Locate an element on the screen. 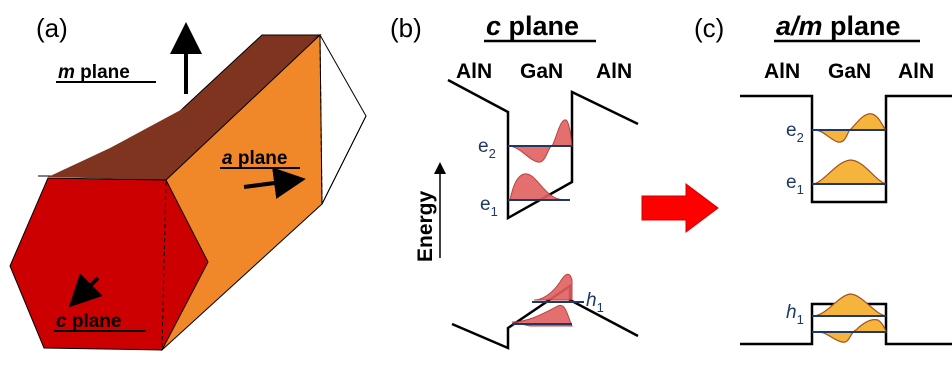 This screenshot has height=369, width=952. panel-c-tag: (c) is located at coordinates (709, 28).